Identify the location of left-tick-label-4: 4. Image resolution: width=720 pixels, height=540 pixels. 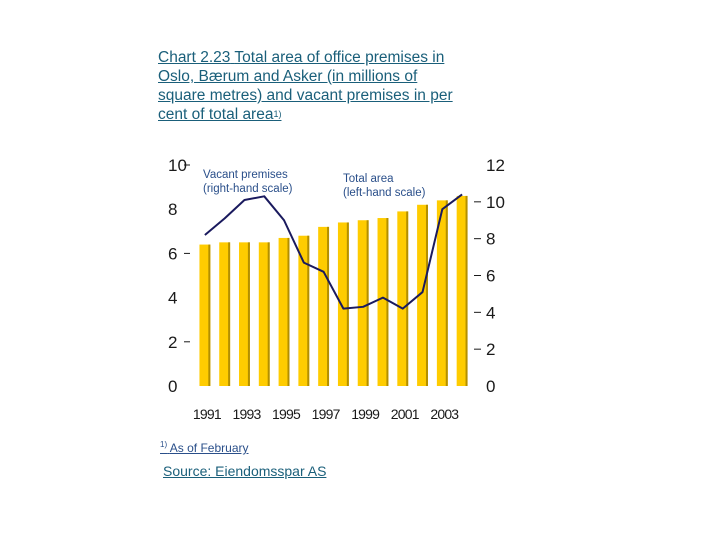
(172, 298).